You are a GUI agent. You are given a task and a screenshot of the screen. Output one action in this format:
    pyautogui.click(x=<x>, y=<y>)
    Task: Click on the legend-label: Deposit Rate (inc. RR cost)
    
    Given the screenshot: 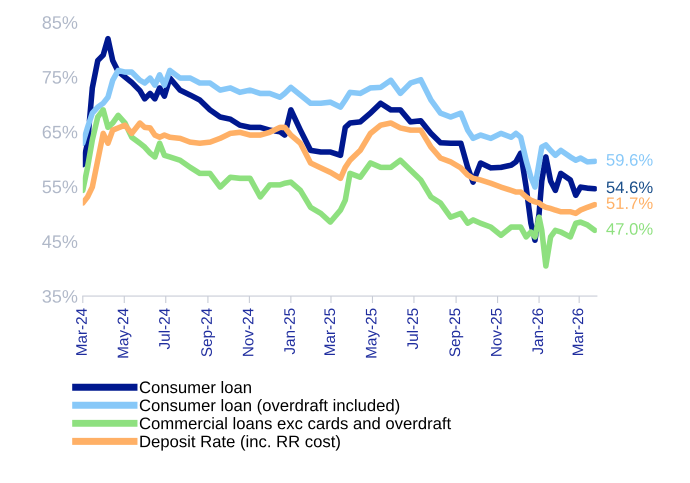 What is the action you would take?
    pyautogui.click(x=240, y=443)
    